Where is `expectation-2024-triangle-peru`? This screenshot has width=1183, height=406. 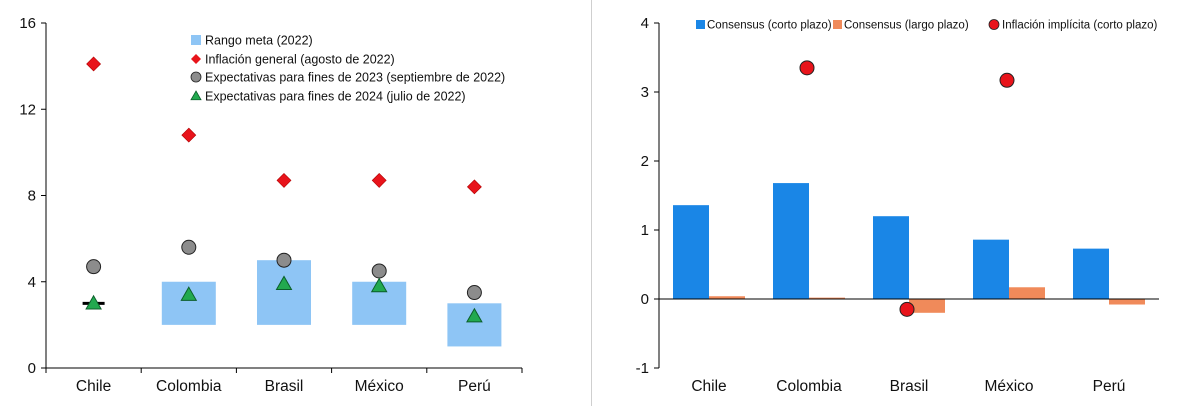
expectation-2024-triangle-peru is located at coordinates (474, 315).